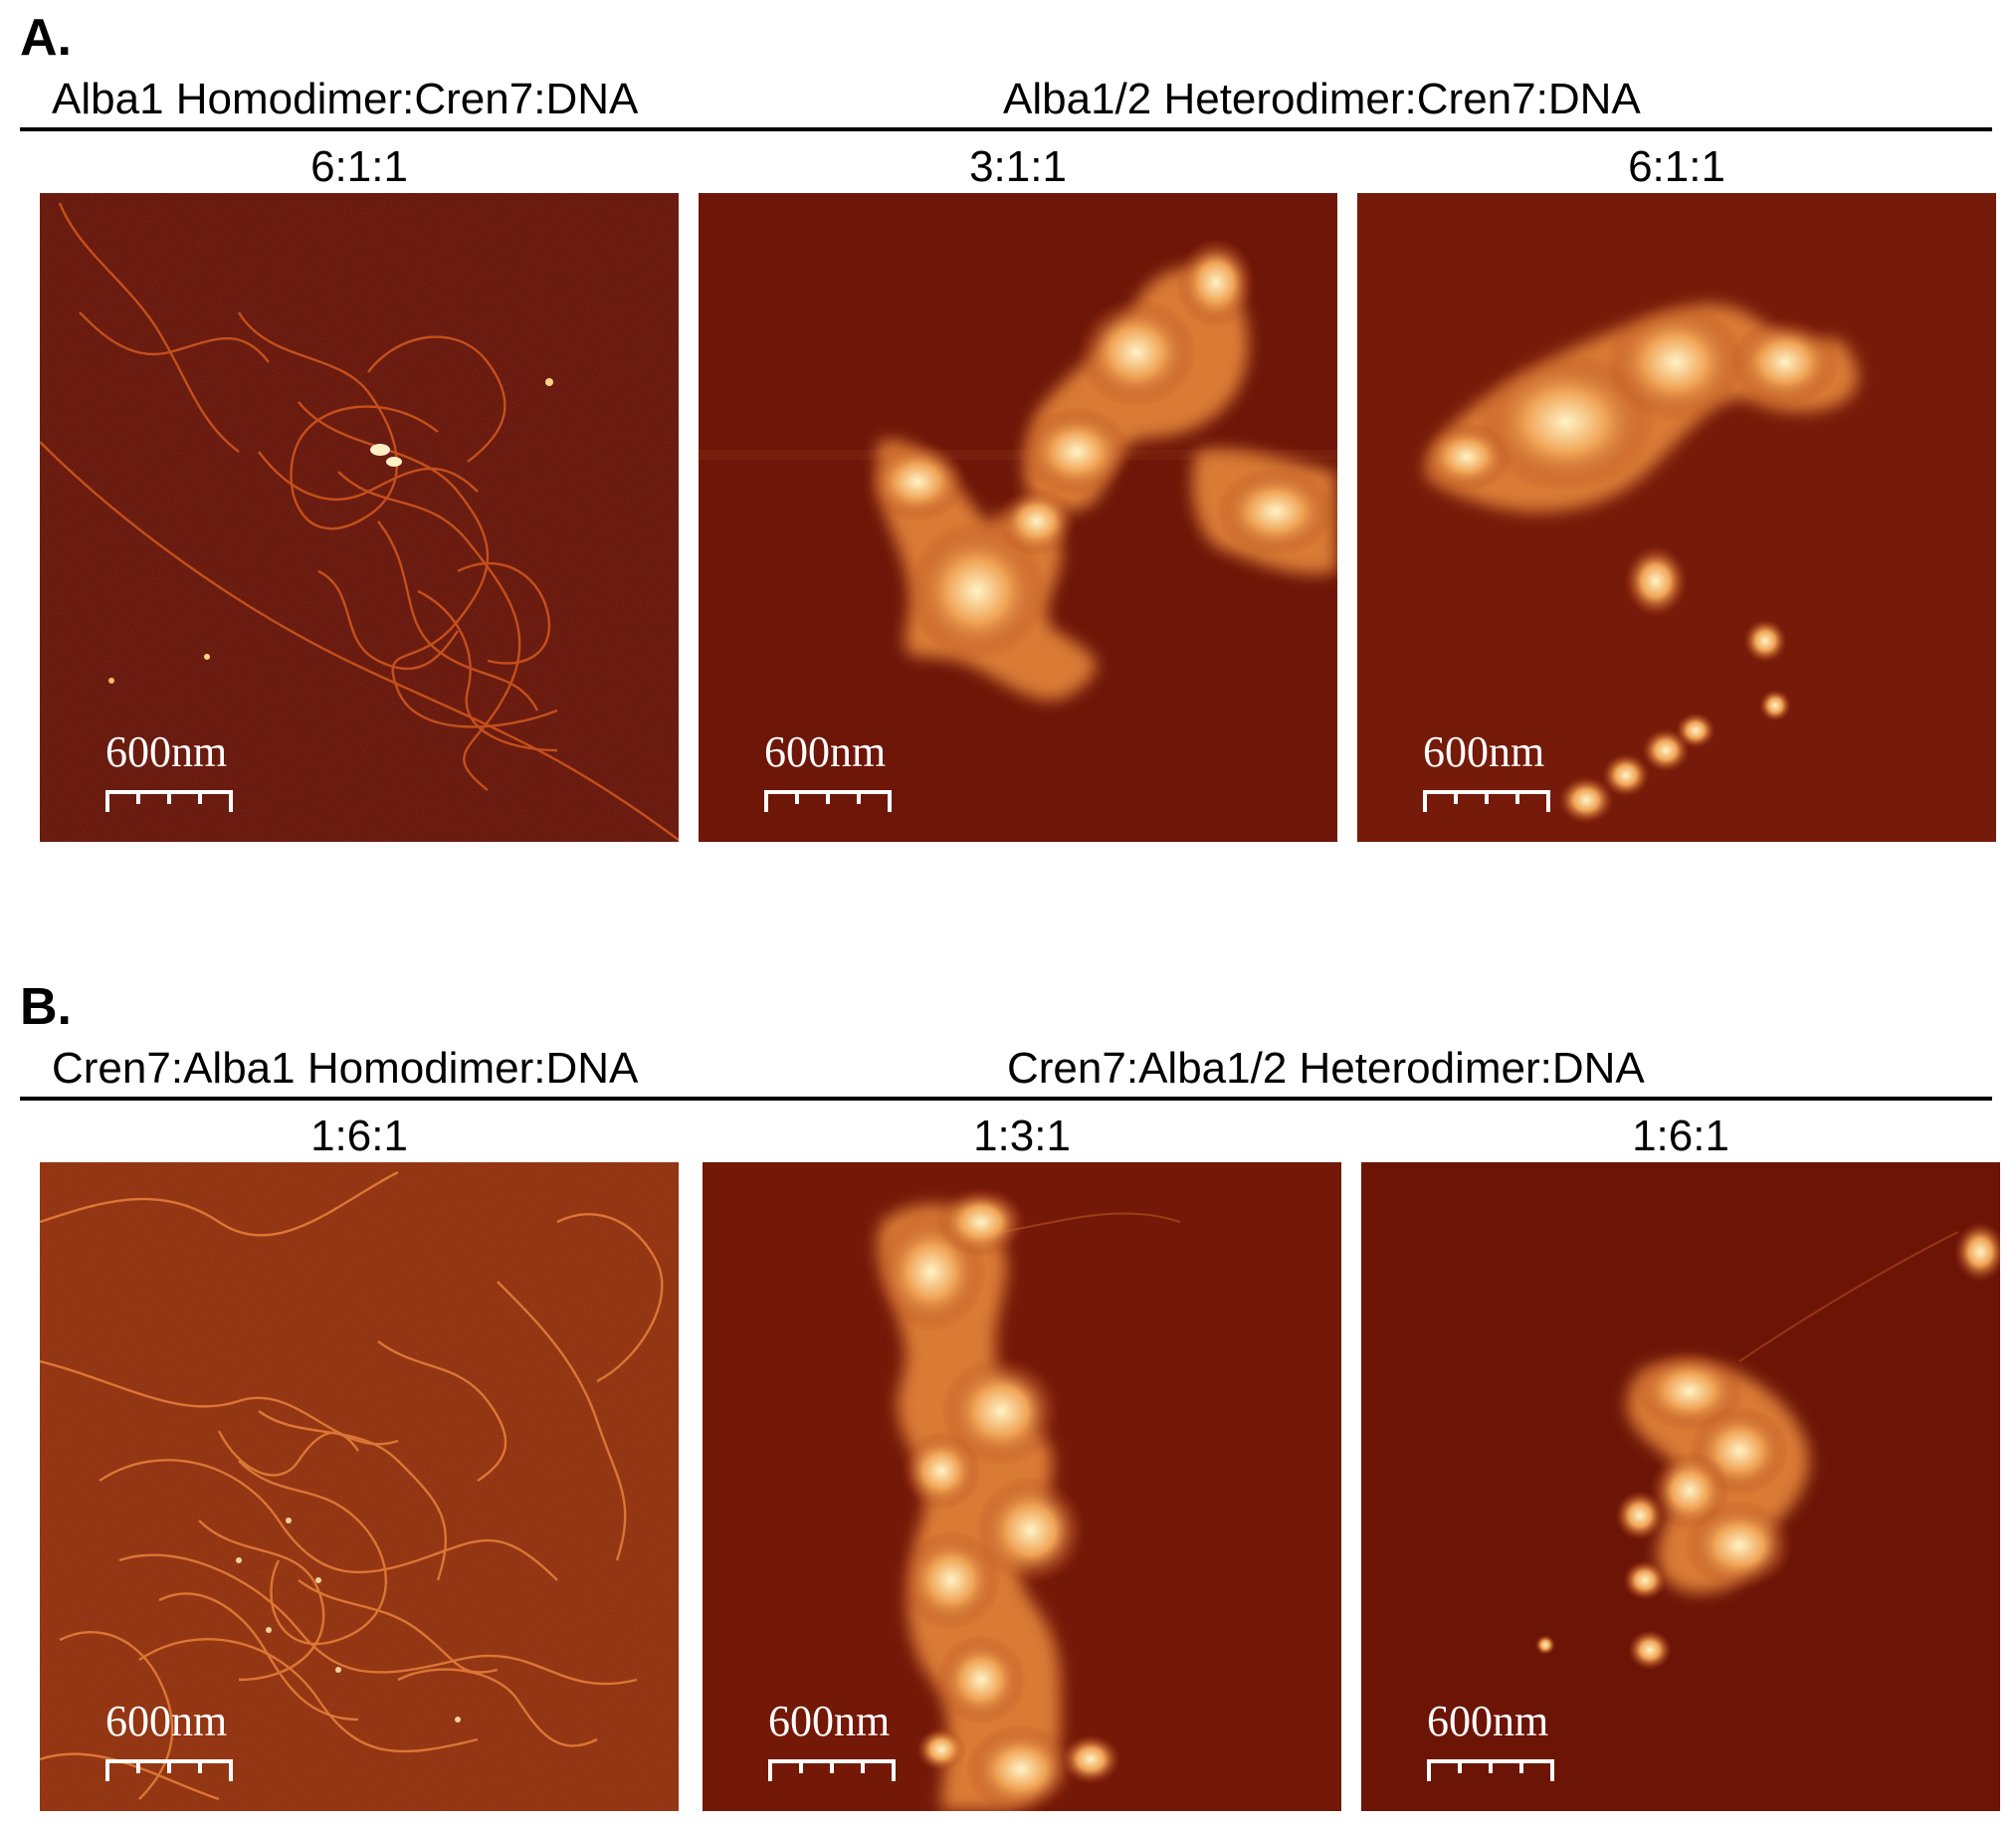  What do you see at coordinates (346, 1069) in the screenshot?
I see `panel-b-homodimer-label: Cren7:Alba1 Homodimer:DNA` at bounding box center [346, 1069].